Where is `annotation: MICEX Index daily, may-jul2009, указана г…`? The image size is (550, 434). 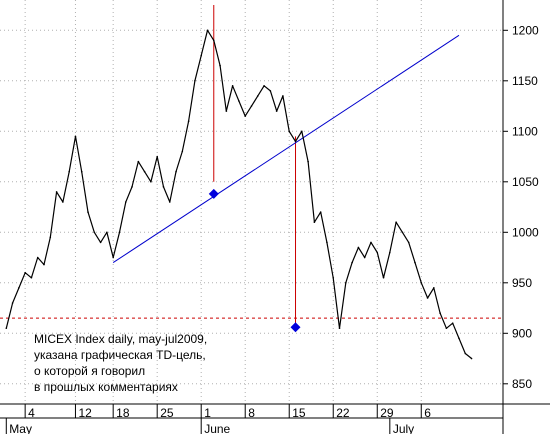 annotation: MICEX Index daily, may-jul2009, указана г… is located at coordinates (120, 363).